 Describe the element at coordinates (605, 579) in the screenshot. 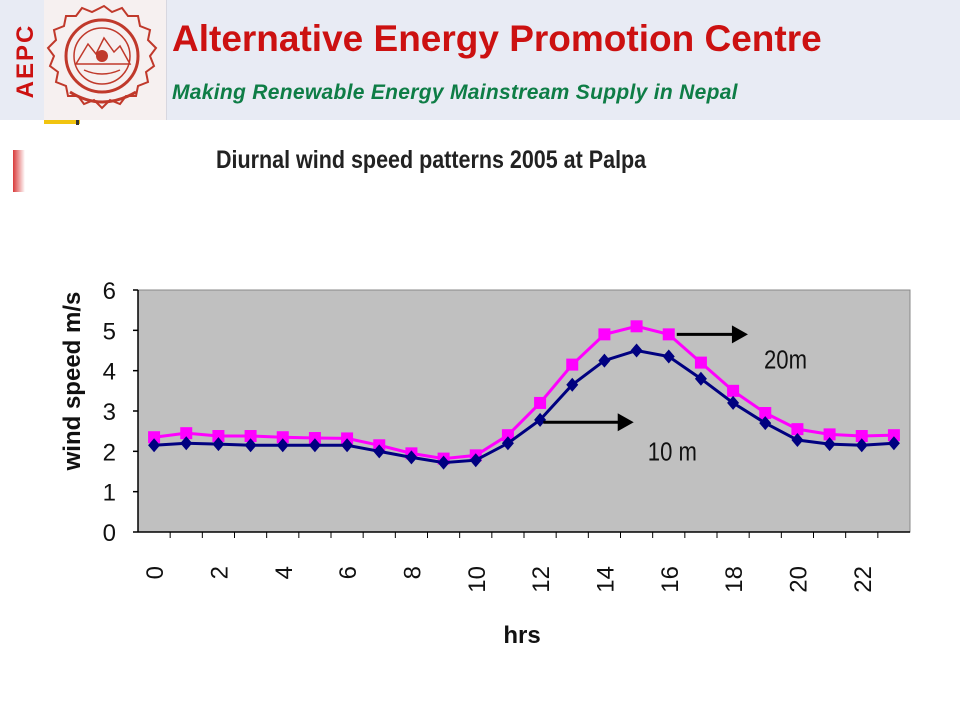

I see `x-tick-label: 14` at that location.